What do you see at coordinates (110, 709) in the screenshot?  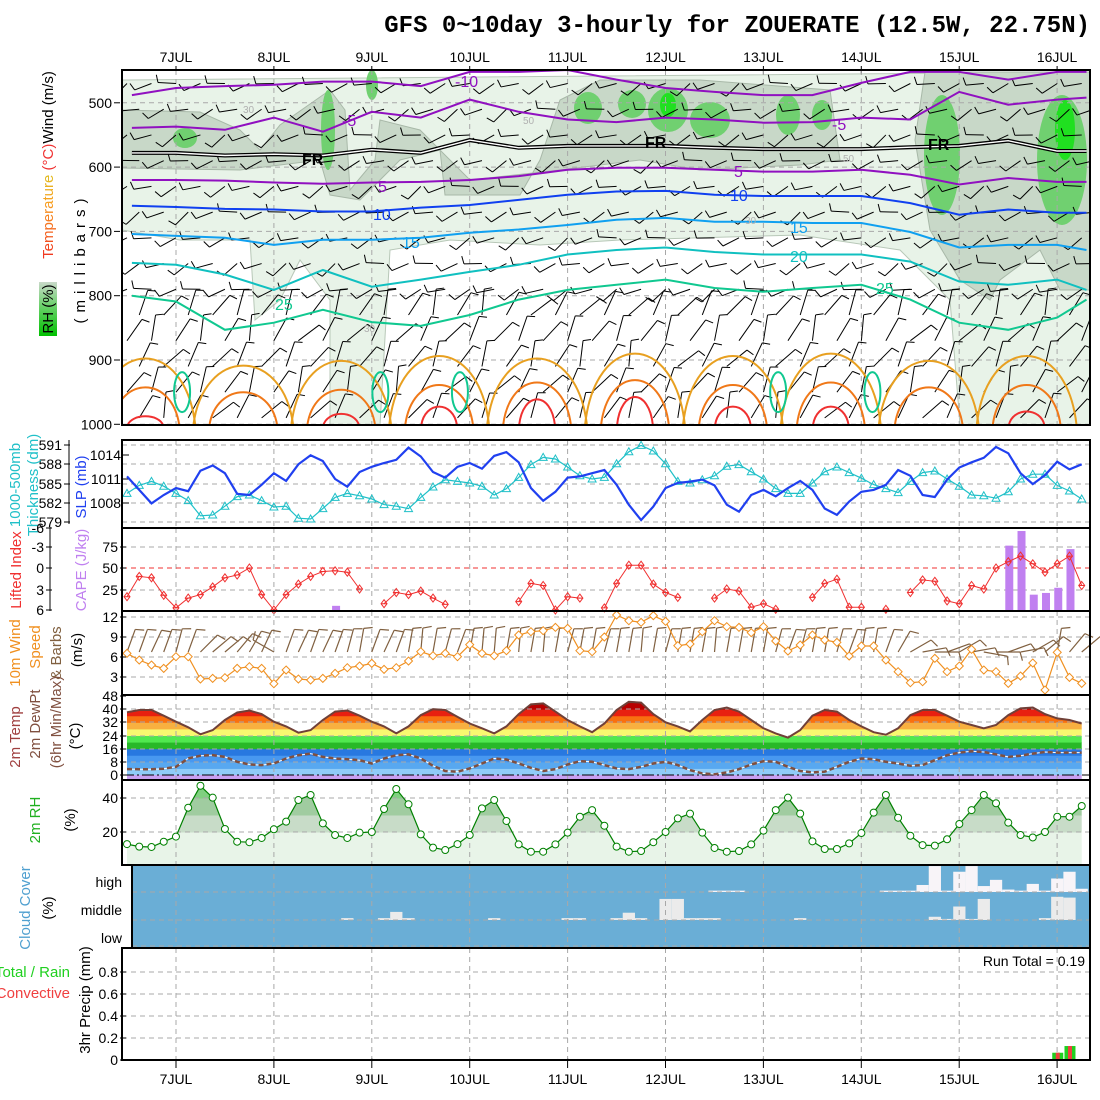 I see `temp-tick-label: 40` at bounding box center [110, 709].